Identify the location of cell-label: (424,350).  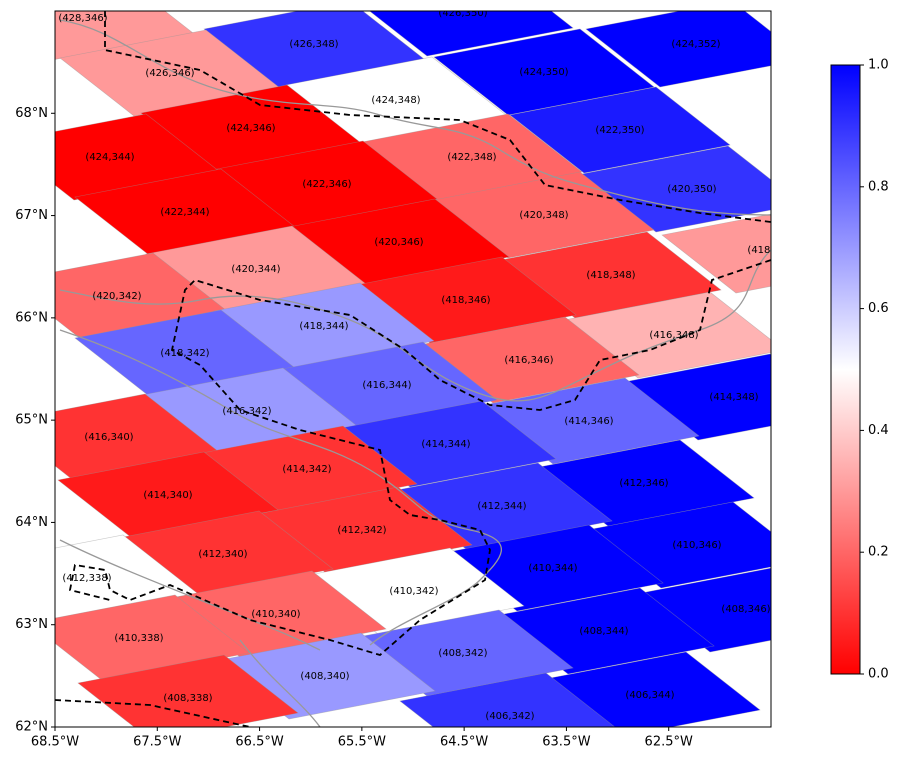
(543, 72).